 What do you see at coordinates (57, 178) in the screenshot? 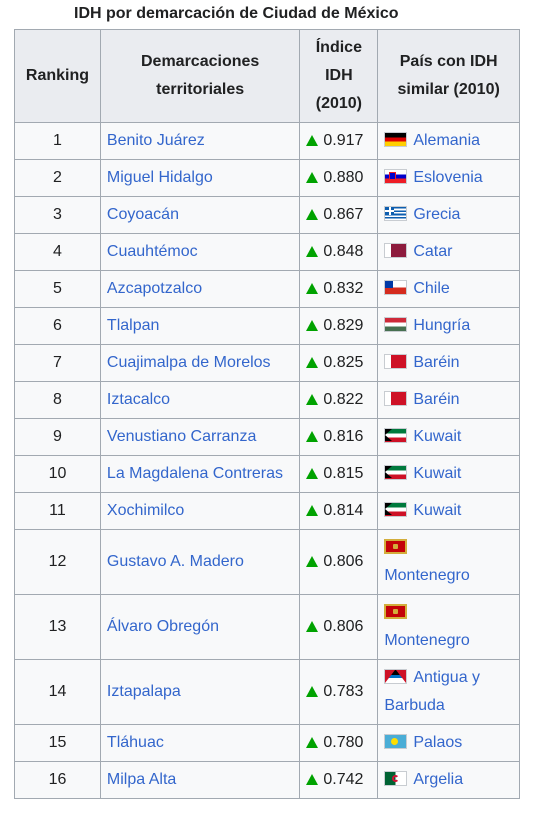
I see `rank-cell: 2` at bounding box center [57, 178].